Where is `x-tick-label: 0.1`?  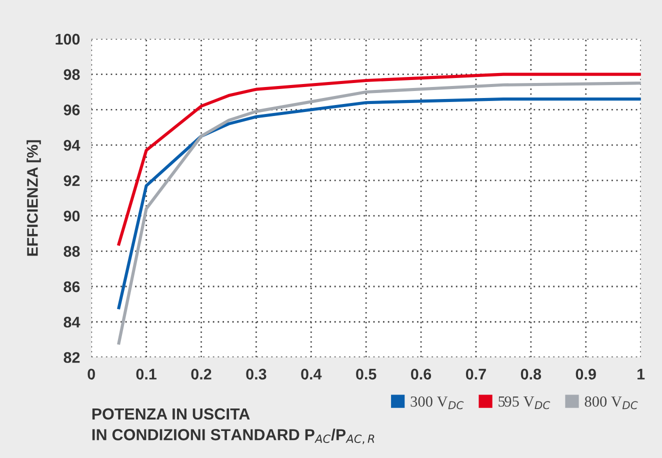 x-tick-label: 0.1 is located at coordinates (146, 374).